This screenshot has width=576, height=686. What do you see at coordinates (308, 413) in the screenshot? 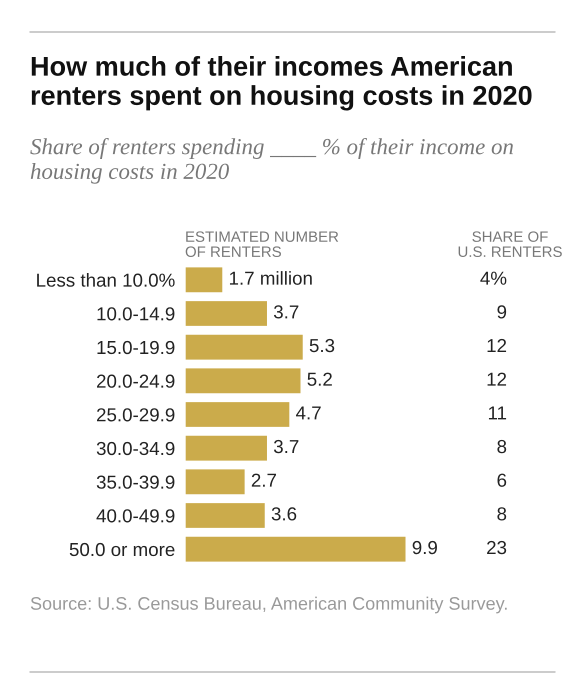
I see `data-label: 4.7` at bounding box center [308, 413].